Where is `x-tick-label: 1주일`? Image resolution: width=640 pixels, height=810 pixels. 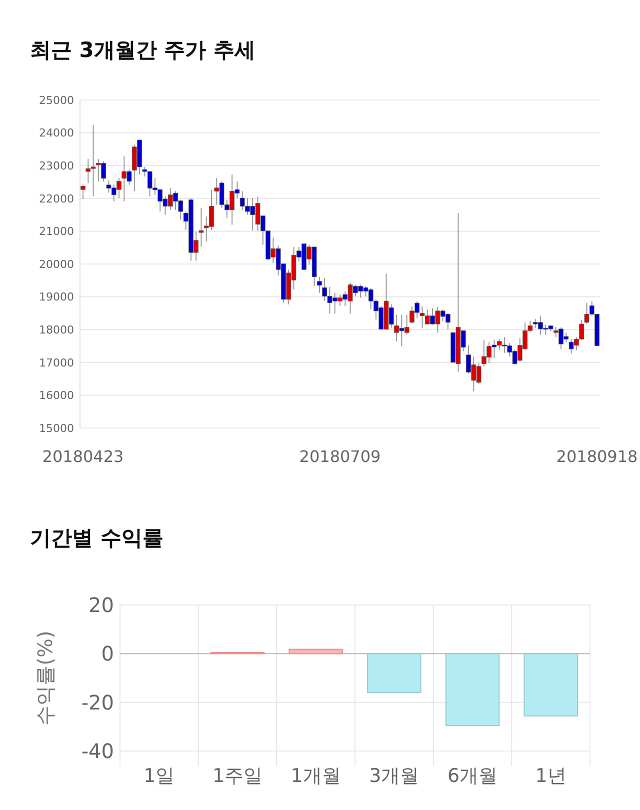 x-tick-label: 1주일 is located at coordinates (237, 776).